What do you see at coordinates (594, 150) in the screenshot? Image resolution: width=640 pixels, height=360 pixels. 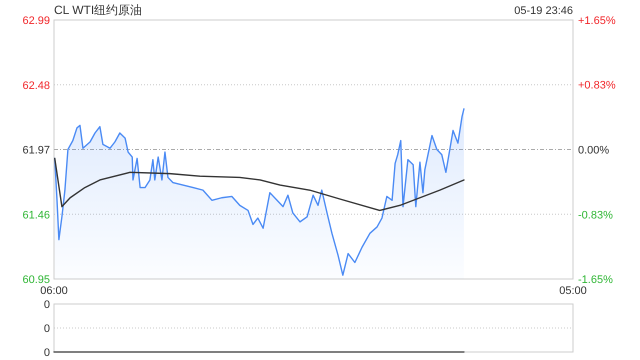 I see `y2-tick-label: 0.00%` at bounding box center [594, 150].